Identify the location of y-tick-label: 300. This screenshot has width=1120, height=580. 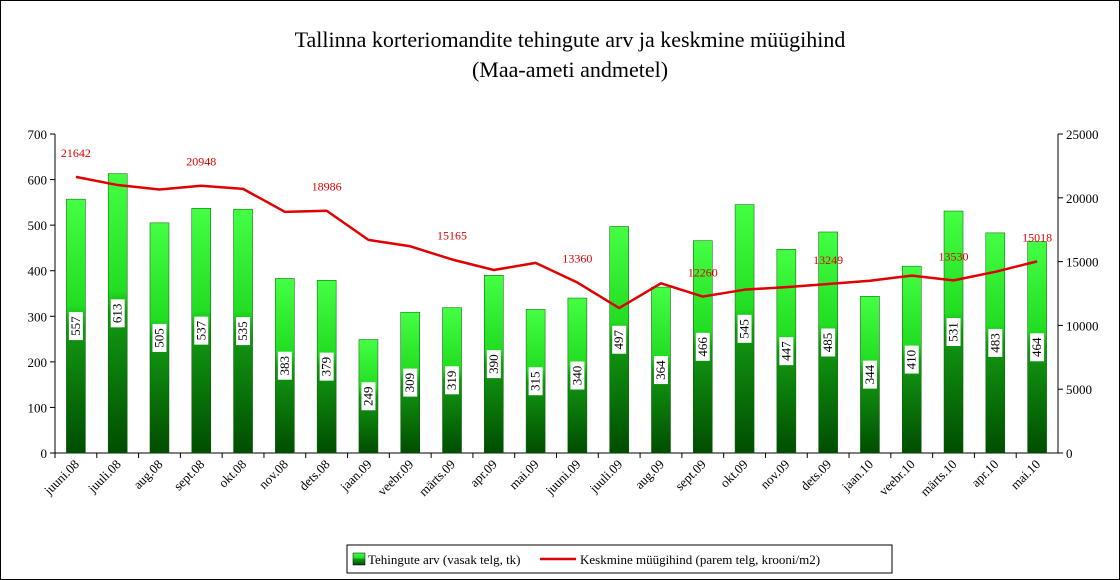
(38, 316).